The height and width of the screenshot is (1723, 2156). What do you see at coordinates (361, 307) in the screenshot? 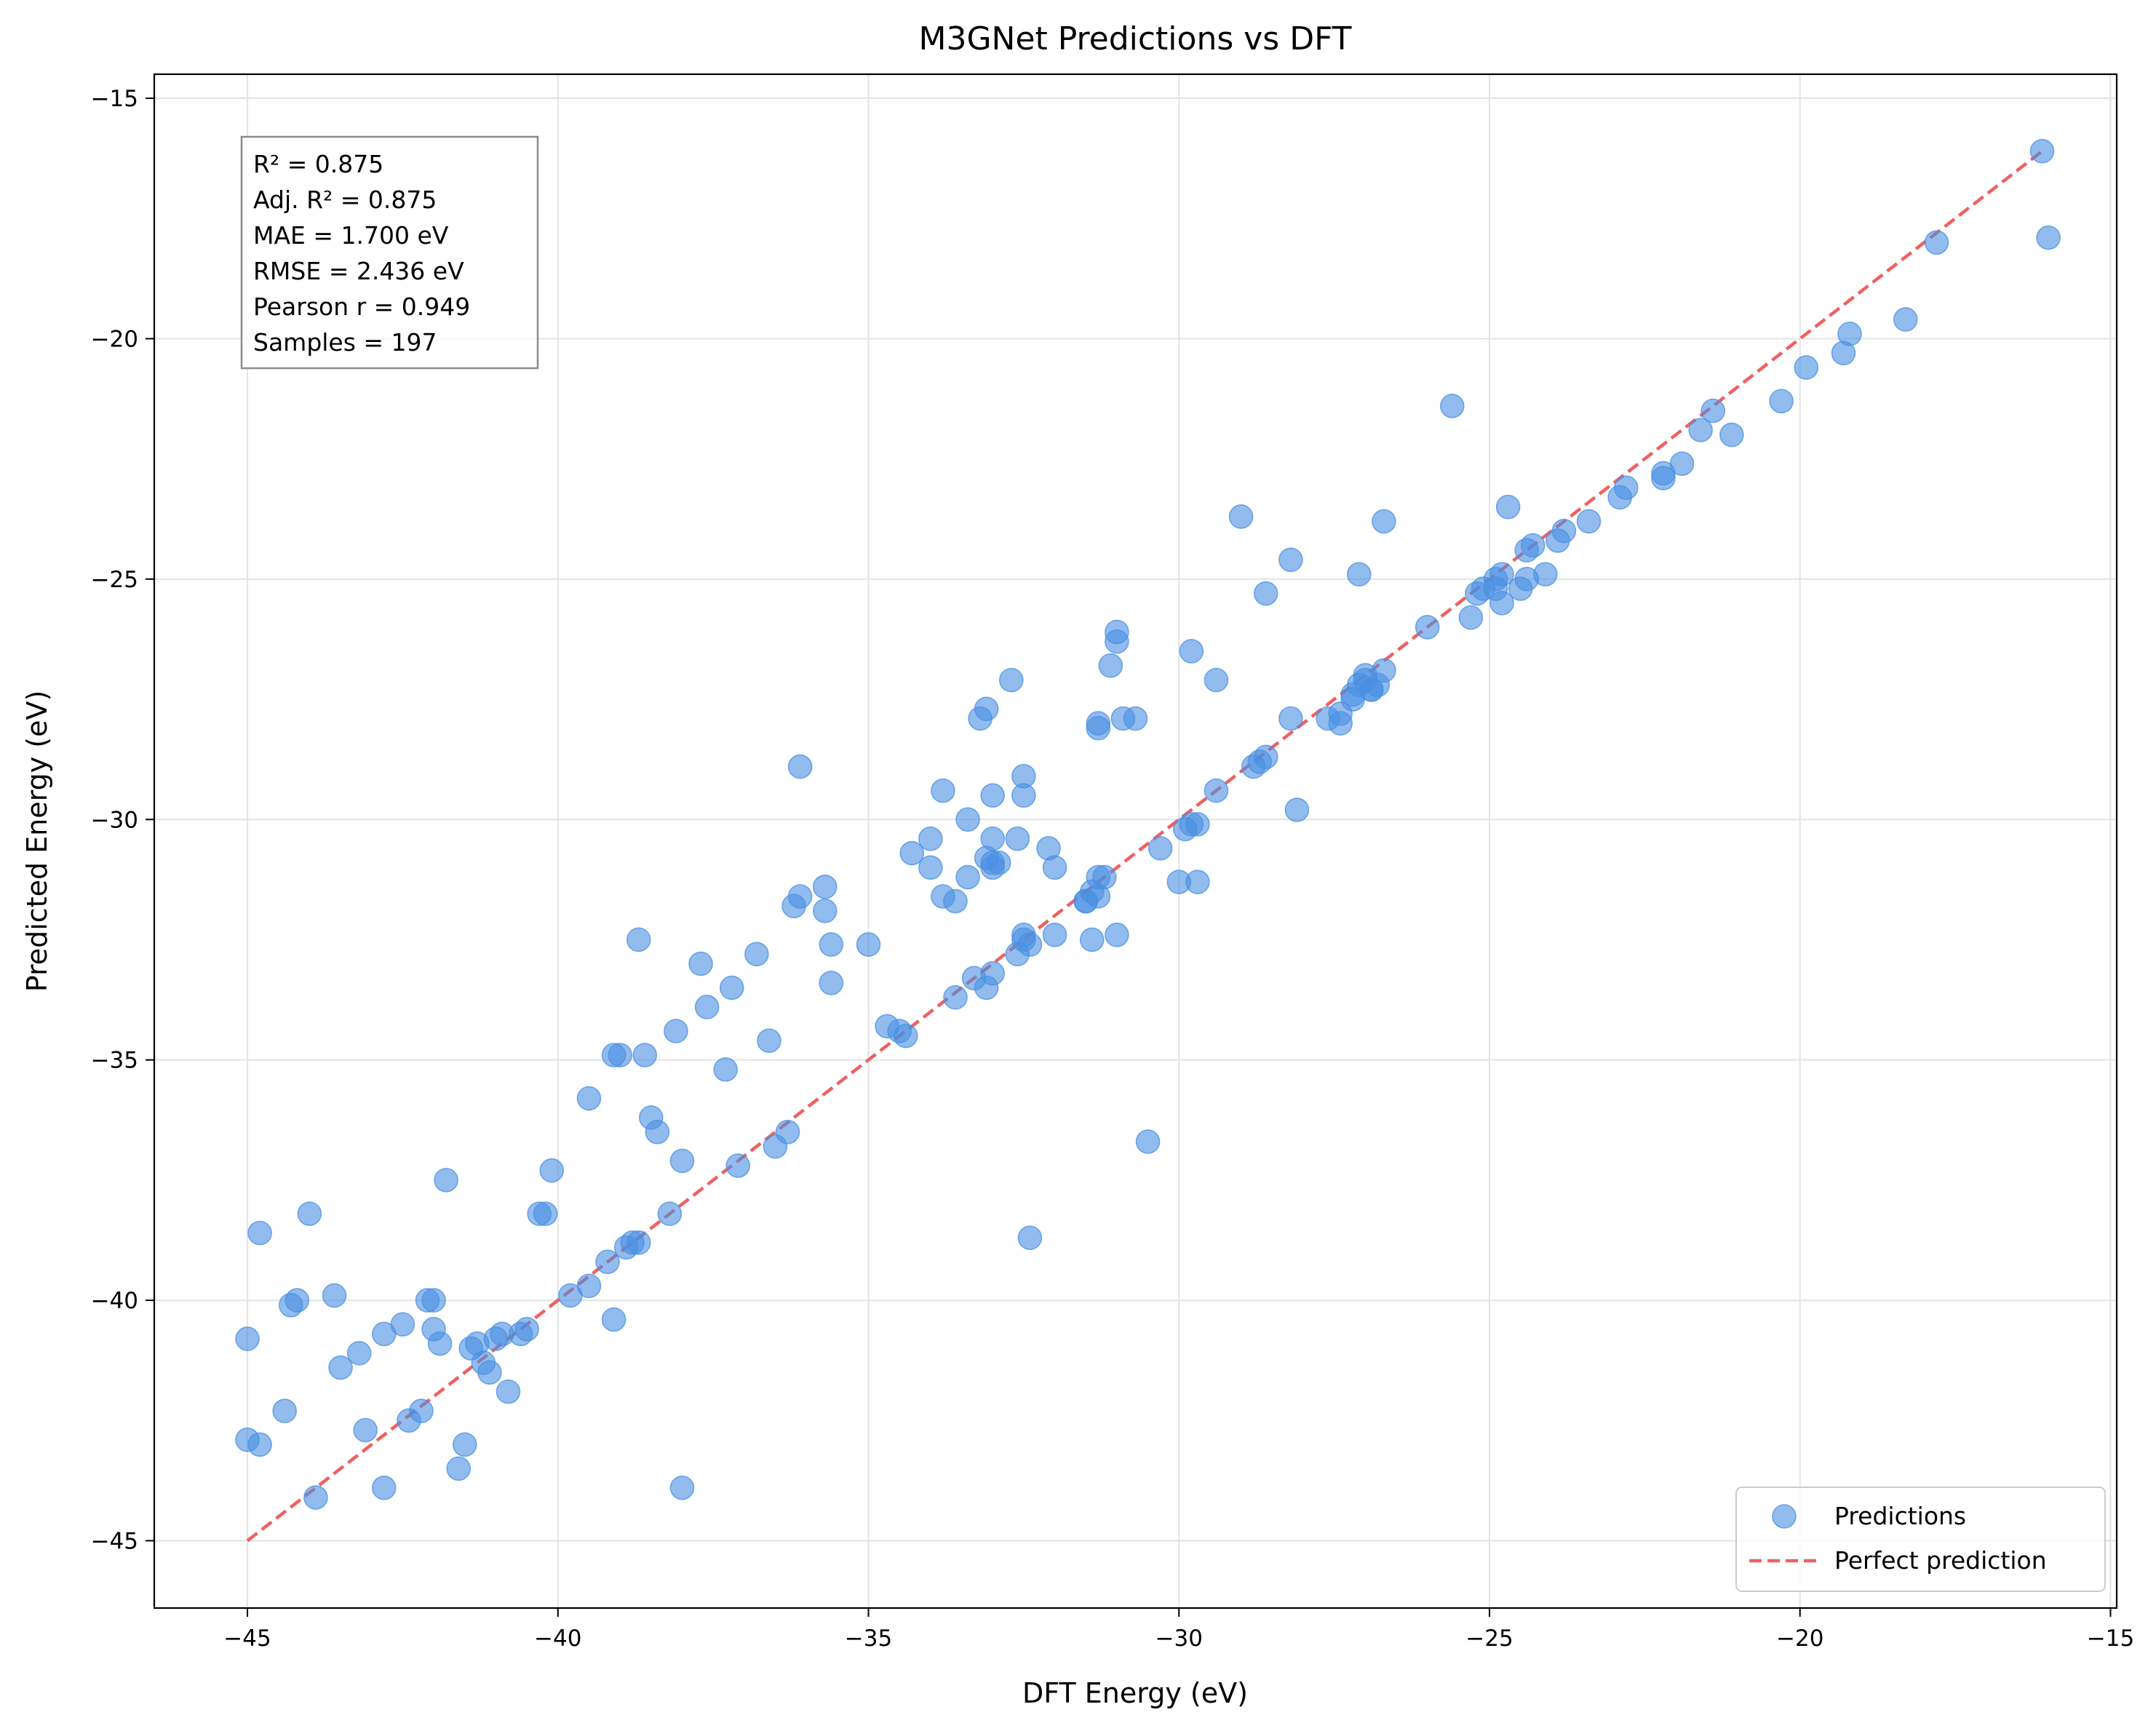
I see `stats-line: Pearson r = 0.949` at bounding box center [361, 307].